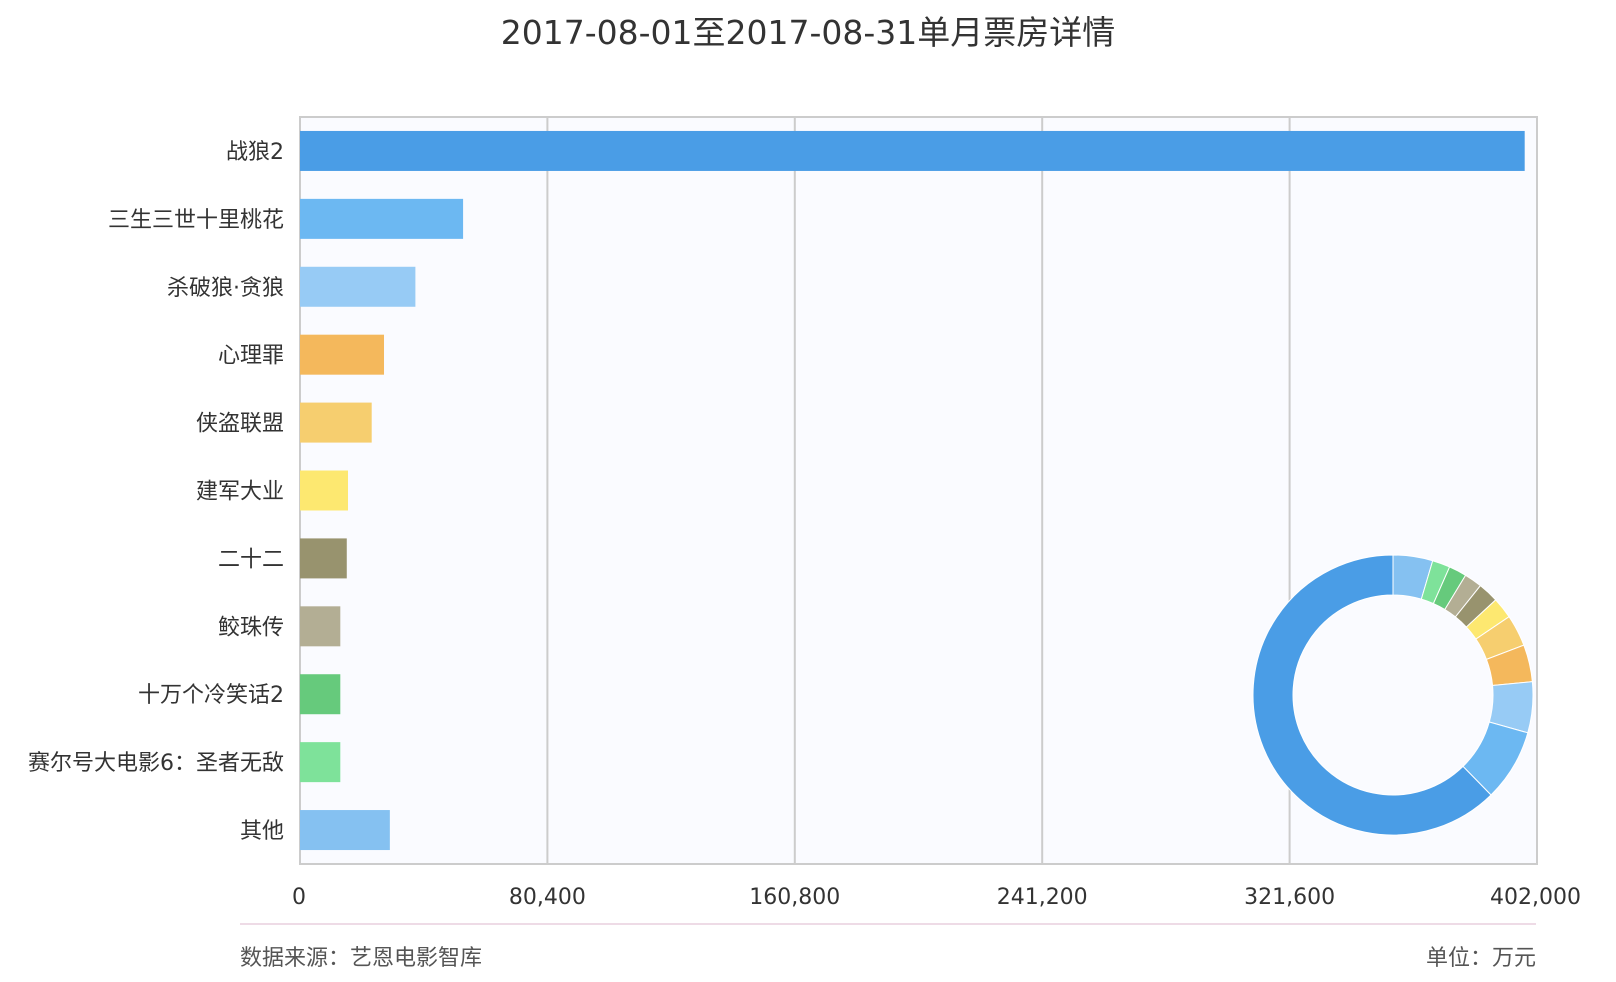  What do you see at coordinates (251, 627) in the screenshot?
I see `category-label: 鲛珠传` at bounding box center [251, 627].